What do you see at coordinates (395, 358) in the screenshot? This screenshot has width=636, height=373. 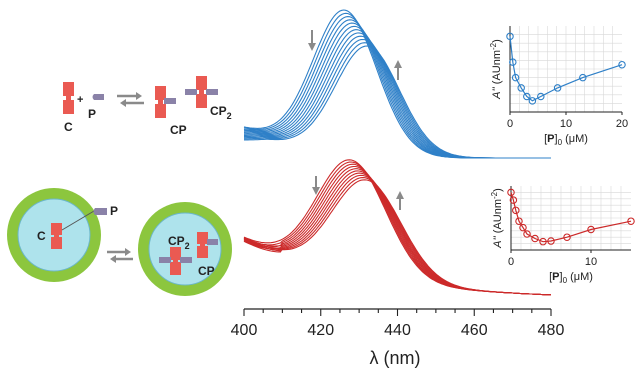 I see `x-axis-label: λ (nm)` at bounding box center [395, 358].